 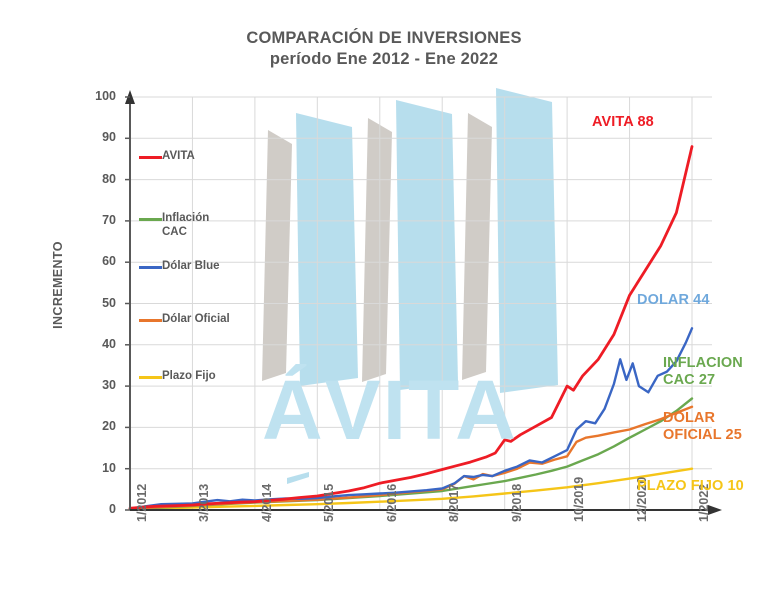 I want to click on legend-item-label: Plazo Fijo, so click(x=189, y=376).